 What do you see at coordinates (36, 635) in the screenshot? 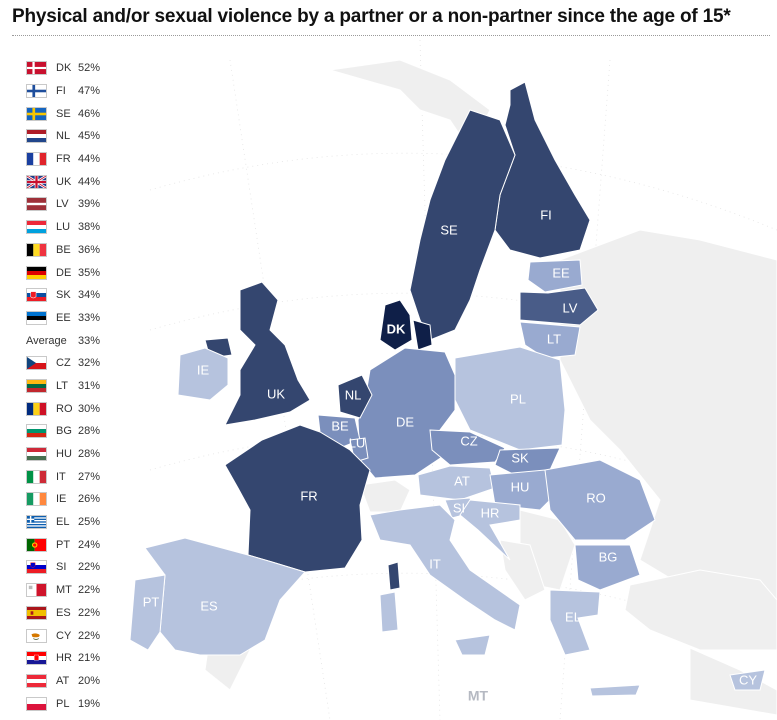
I see `flag-cy-icon` at bounding box center [36, 635].